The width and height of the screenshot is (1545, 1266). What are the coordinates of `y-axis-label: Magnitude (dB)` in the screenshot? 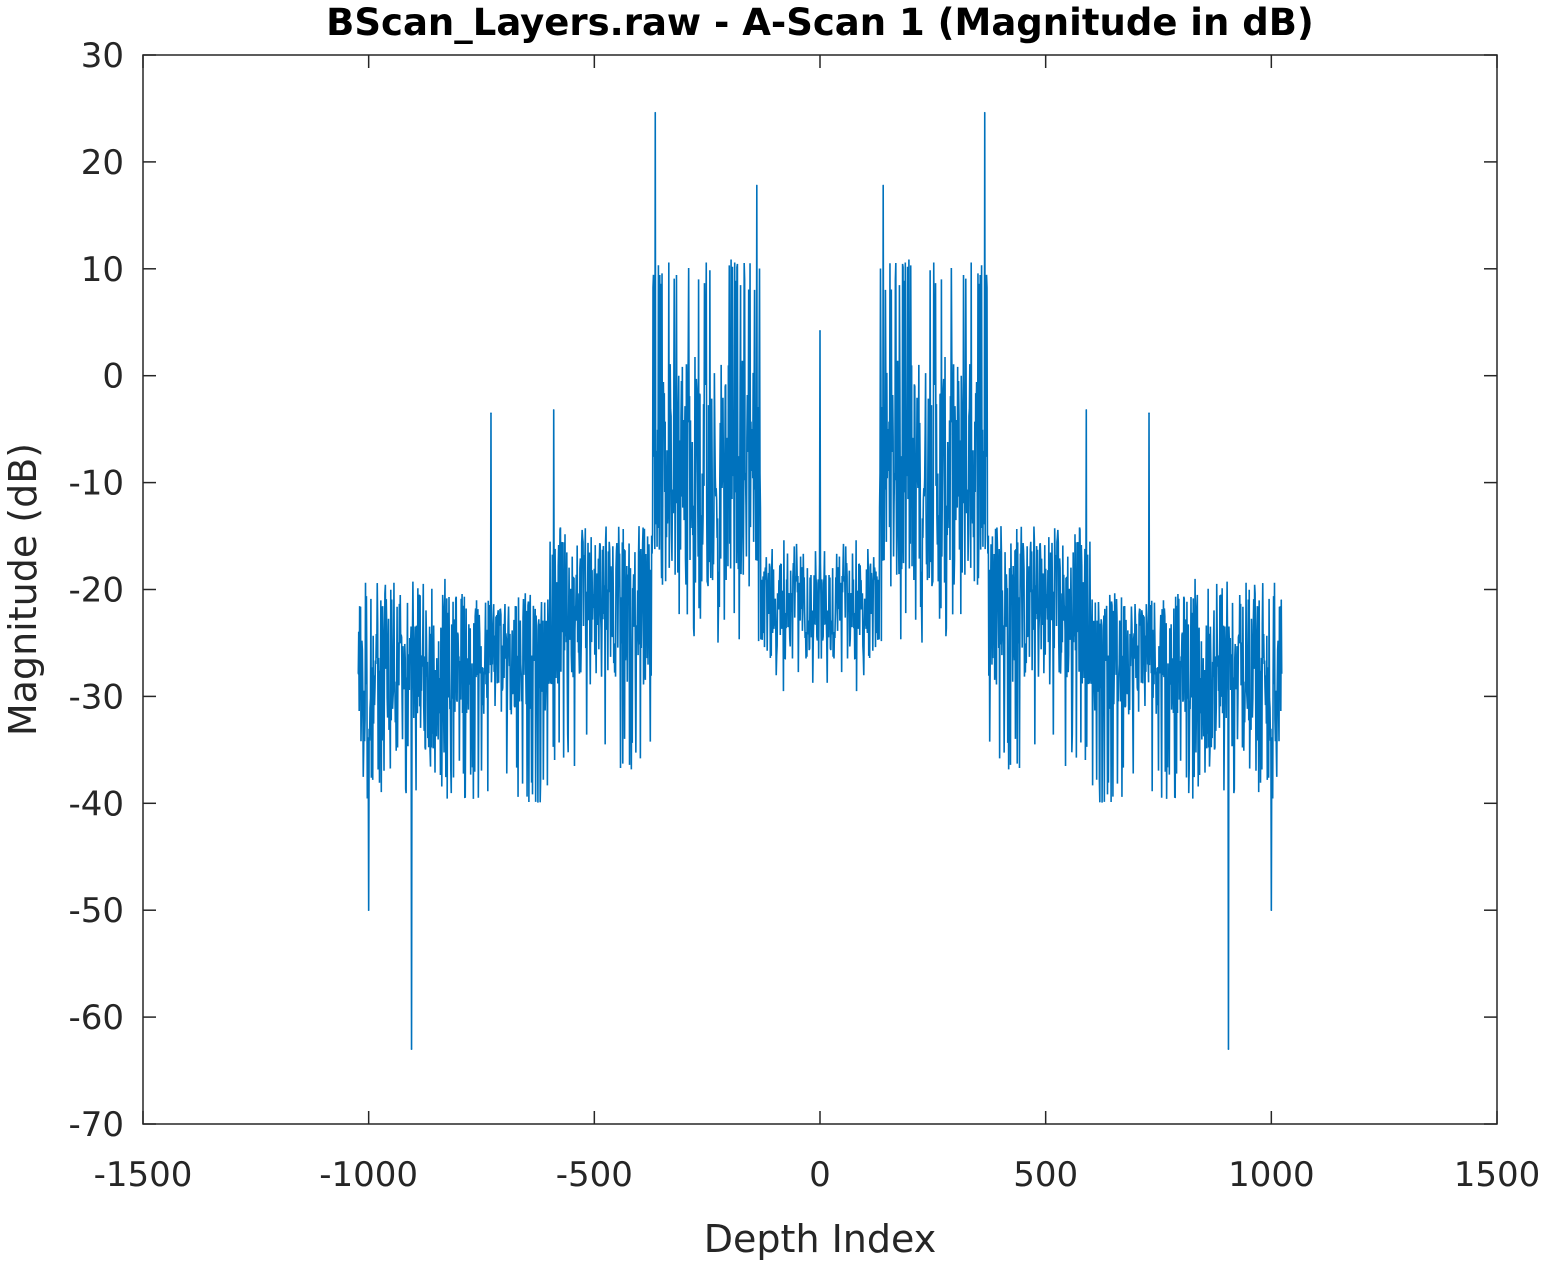 It's located at (23, 589).